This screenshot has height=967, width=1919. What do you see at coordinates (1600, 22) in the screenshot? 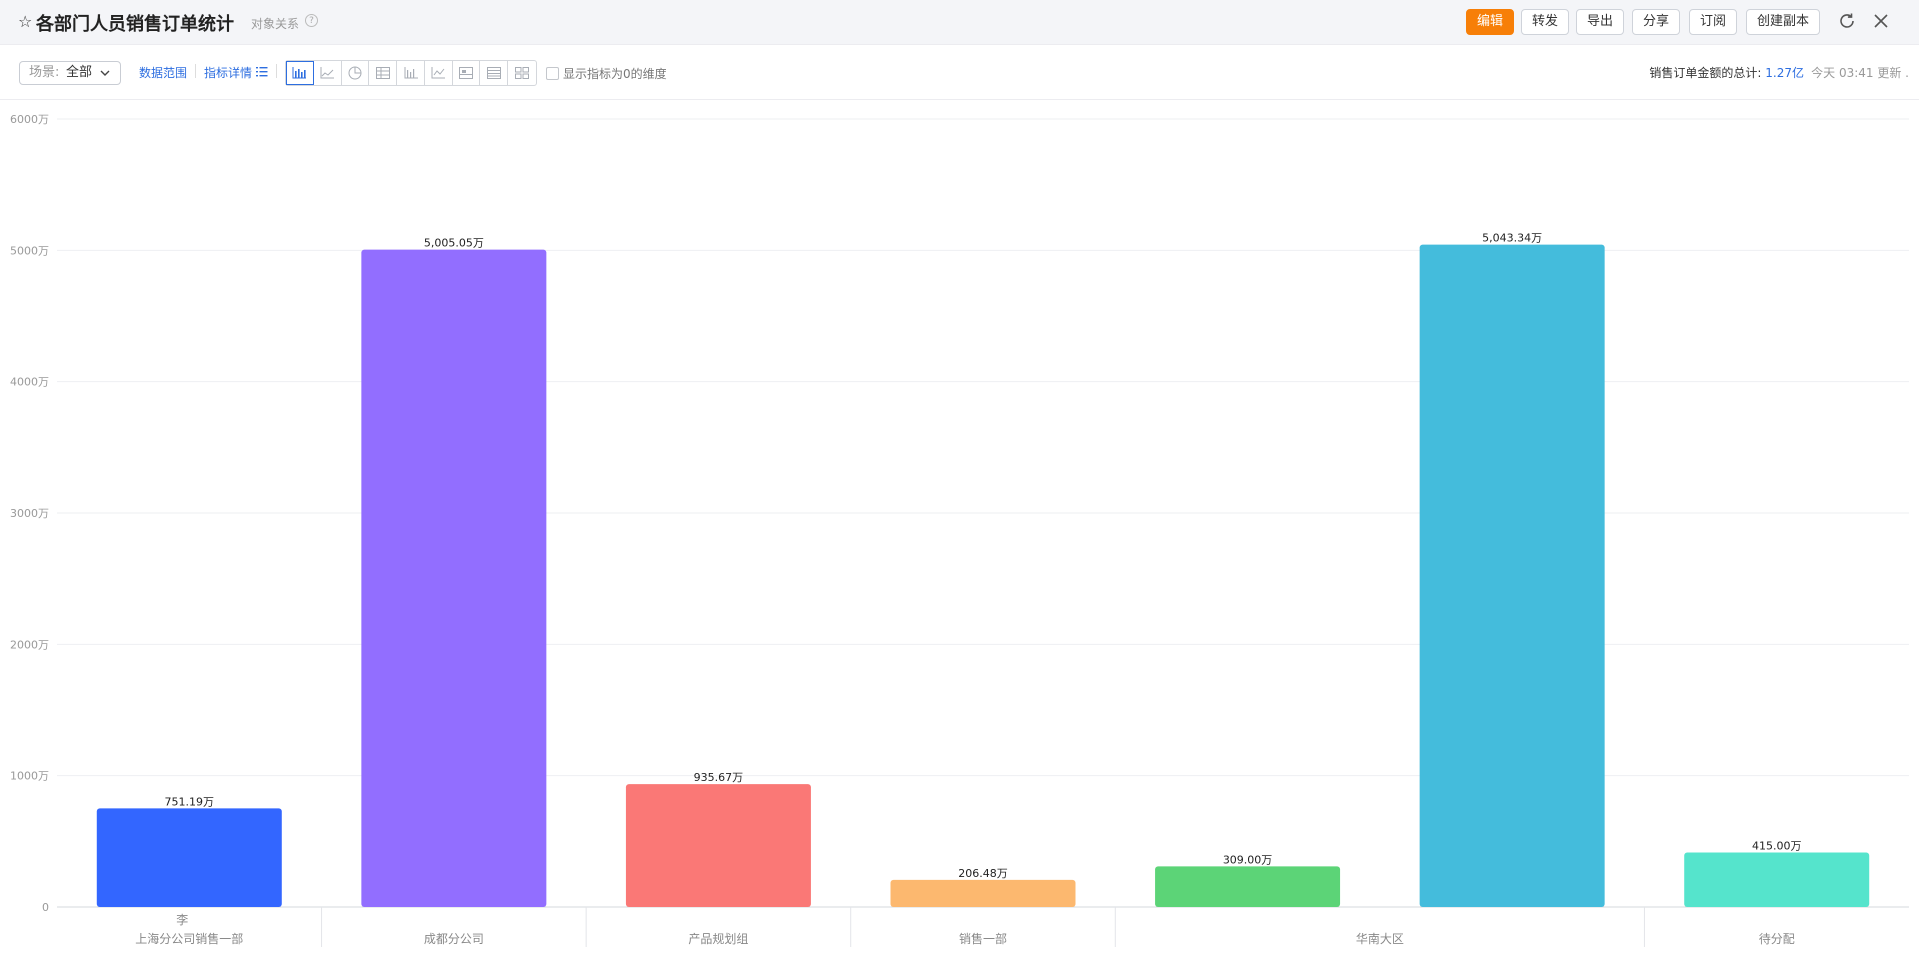
I see `export-button: 导出` at bounding box center [1600, 22].